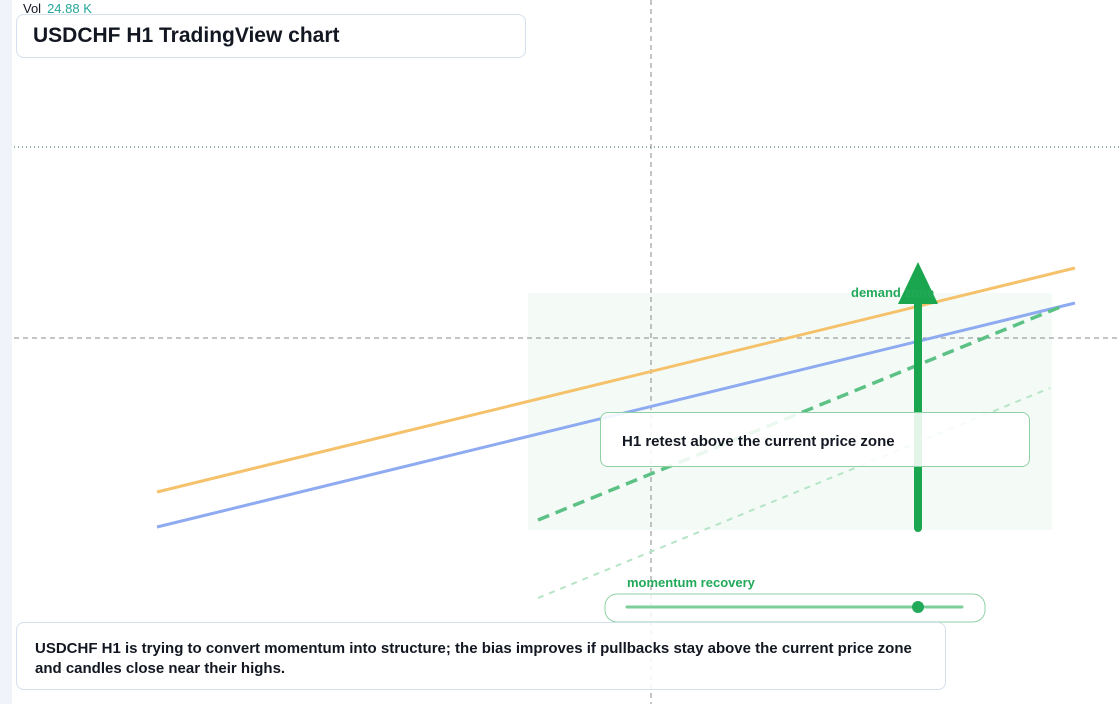 The width and height of the screenshot is (1120, 704). I want to click on volume-legend: Vol 24.88 K, so click(57, 8).